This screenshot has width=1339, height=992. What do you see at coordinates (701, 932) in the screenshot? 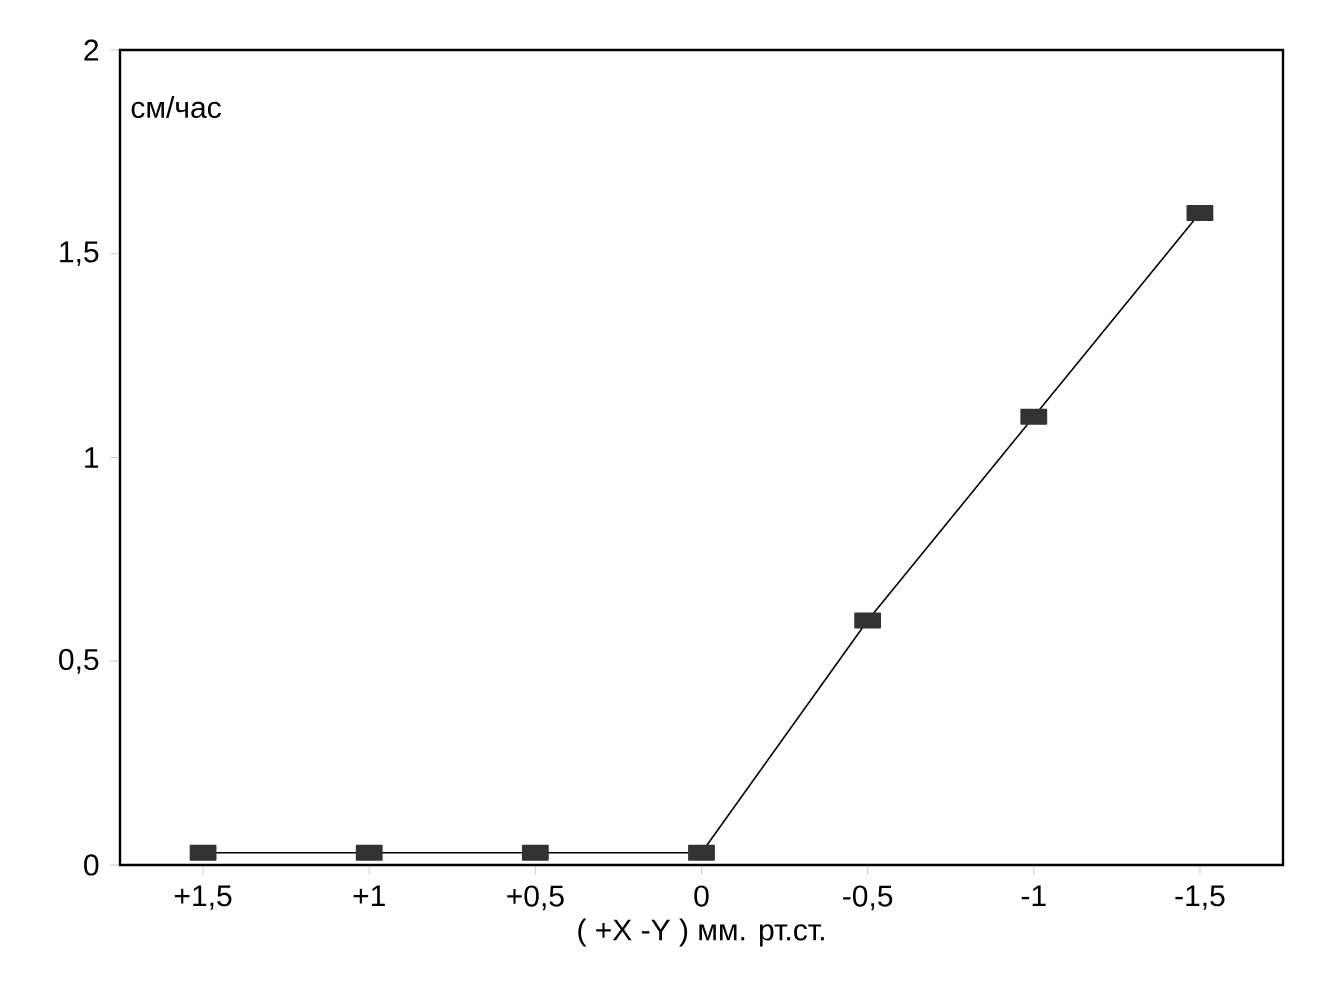
I see `x-axis-title: ( +X -Y ) мм. рт.ст.` at bounding box center [701, 932].